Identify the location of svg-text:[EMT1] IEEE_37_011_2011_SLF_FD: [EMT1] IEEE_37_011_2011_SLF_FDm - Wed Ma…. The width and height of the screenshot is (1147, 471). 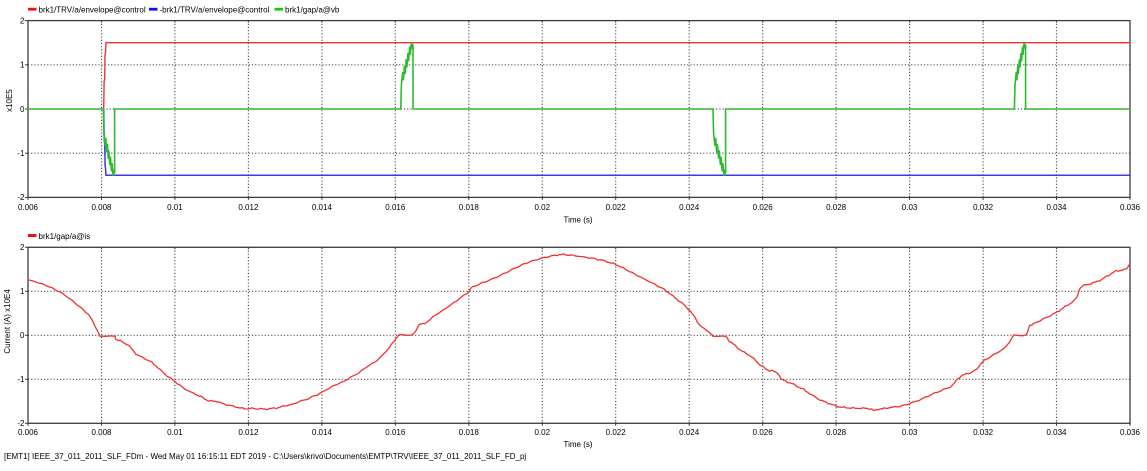
(265, 456).